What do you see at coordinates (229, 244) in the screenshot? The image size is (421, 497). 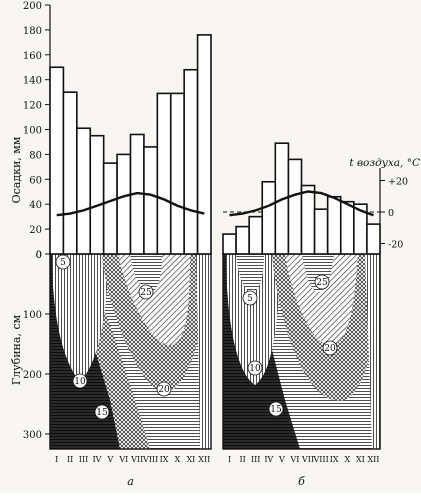 I see `bar-b-I` at bounding box center [229, 244].